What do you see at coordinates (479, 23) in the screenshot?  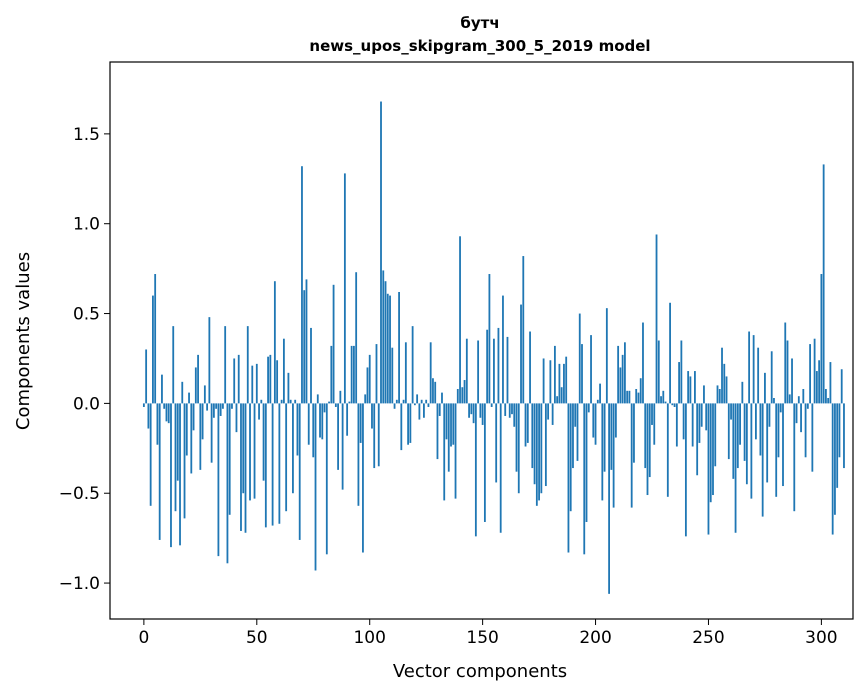 I see `chart-title: бутч` at bounding box center [479, 23].